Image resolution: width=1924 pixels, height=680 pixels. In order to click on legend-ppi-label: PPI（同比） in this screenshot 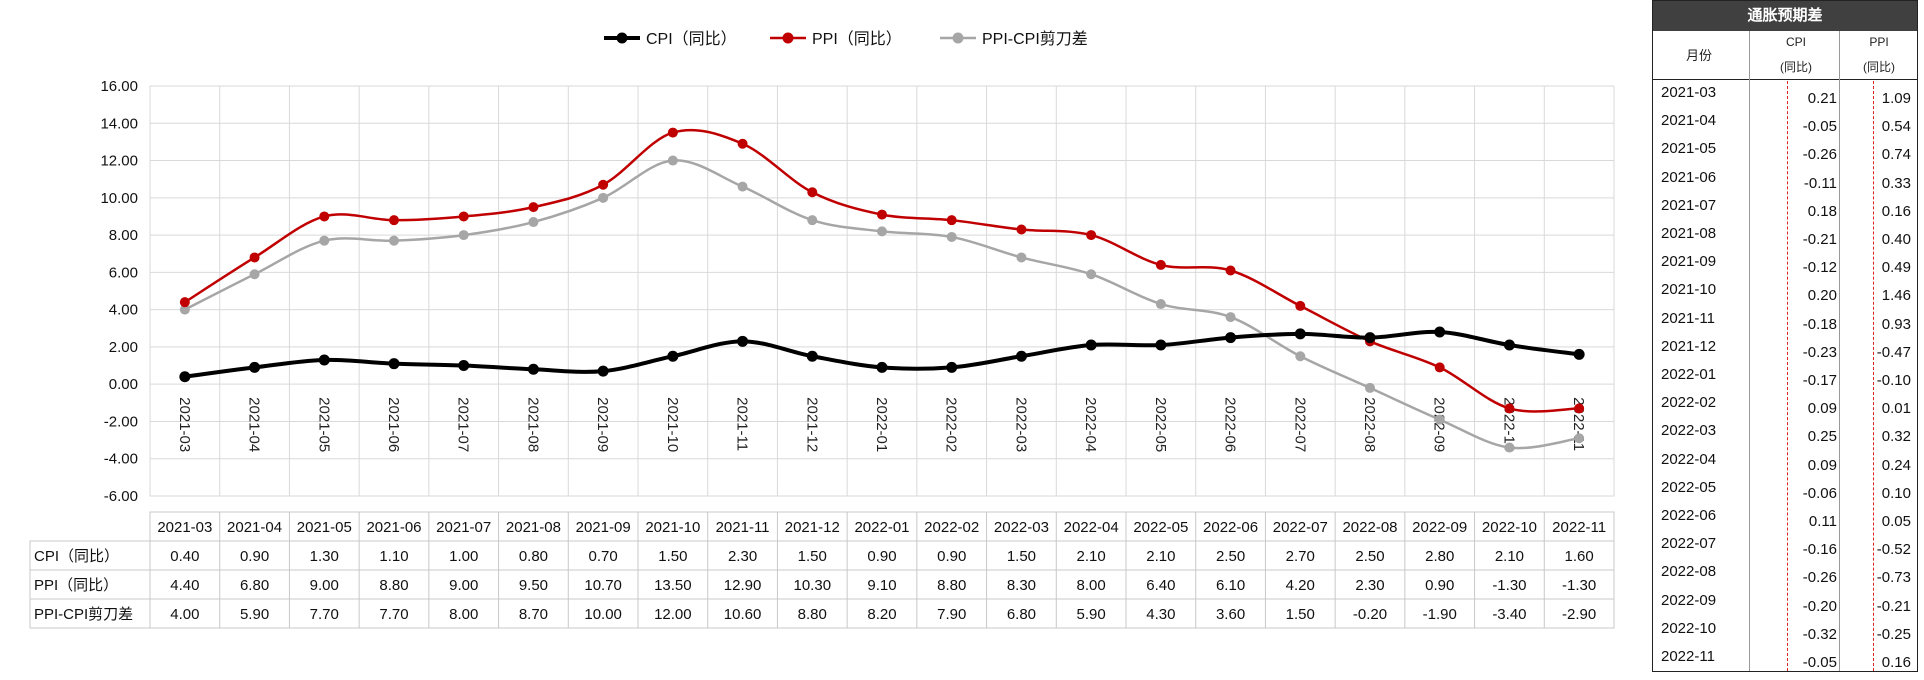, I will do `click(857, 39)`.